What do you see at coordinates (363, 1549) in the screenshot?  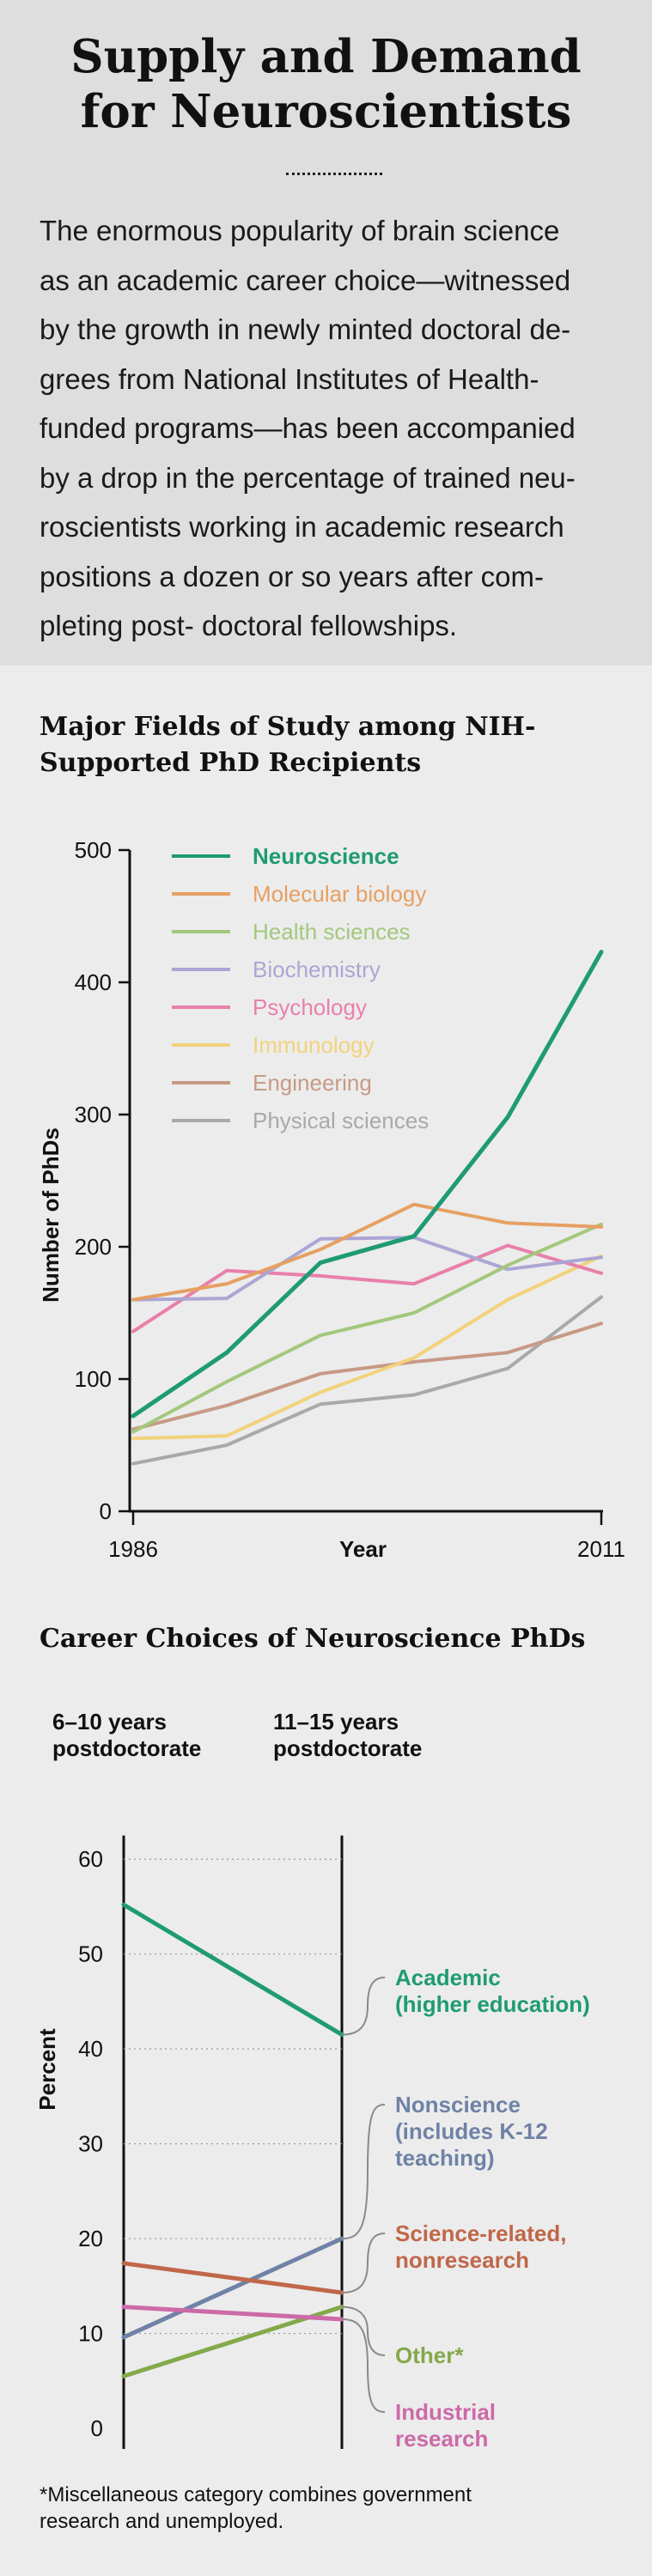 I see `x-axis-title: Year` at bounding box center [363, 1549].